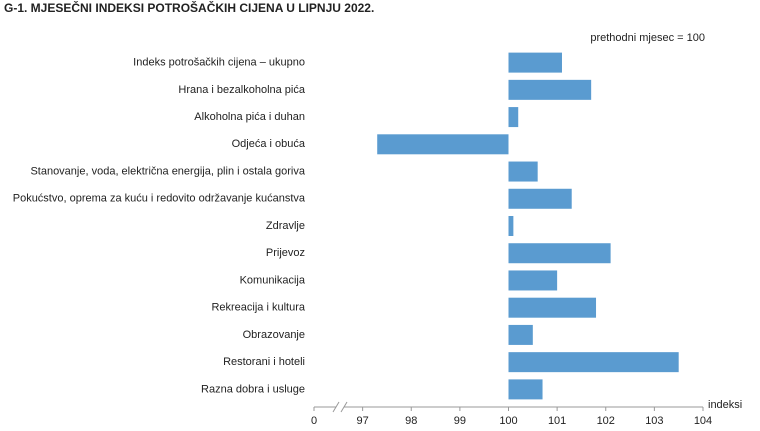  I want to click on chart-subtitle: prethodni mjesec = 100, so click(647, 38).